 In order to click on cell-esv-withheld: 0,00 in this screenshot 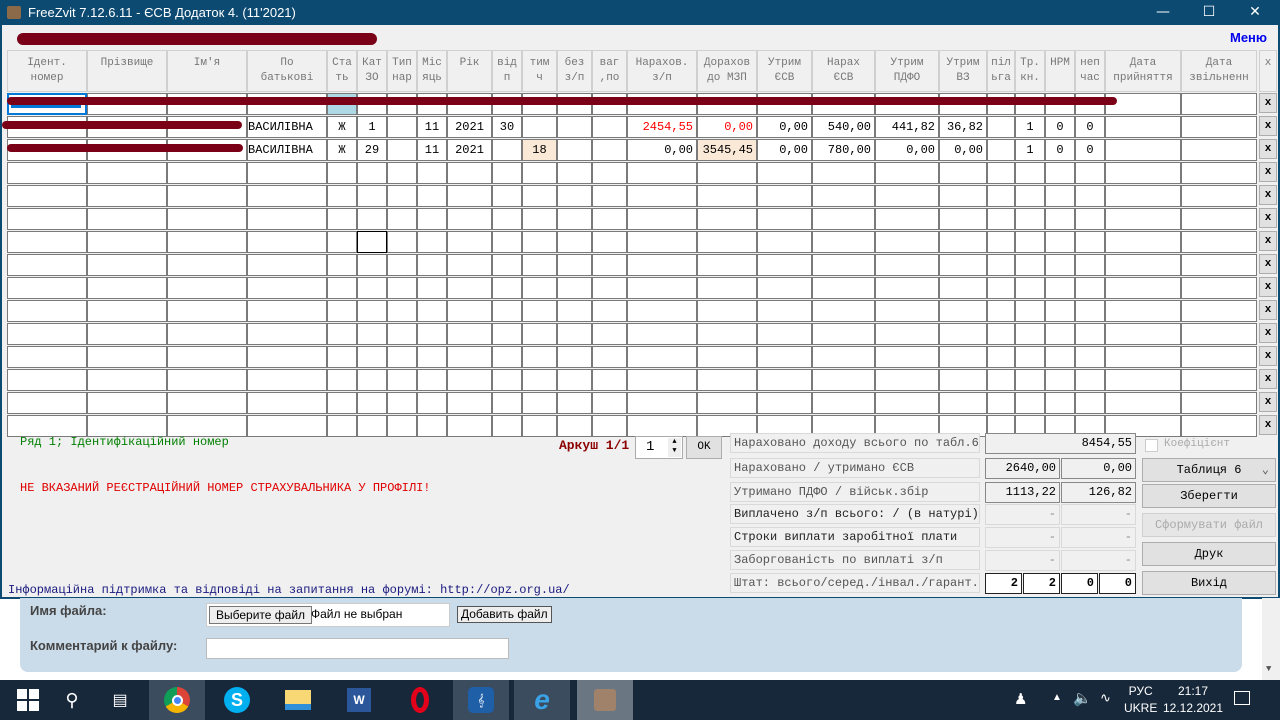, I will do `click(784, 150)`.